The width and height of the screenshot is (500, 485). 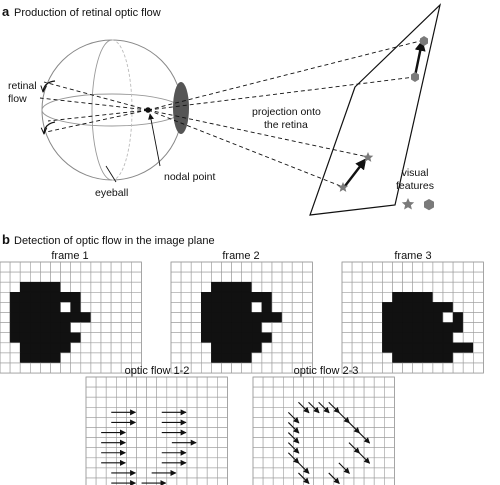 I want to click on frame-2-title: frame 2, so click(x=240, y=256).